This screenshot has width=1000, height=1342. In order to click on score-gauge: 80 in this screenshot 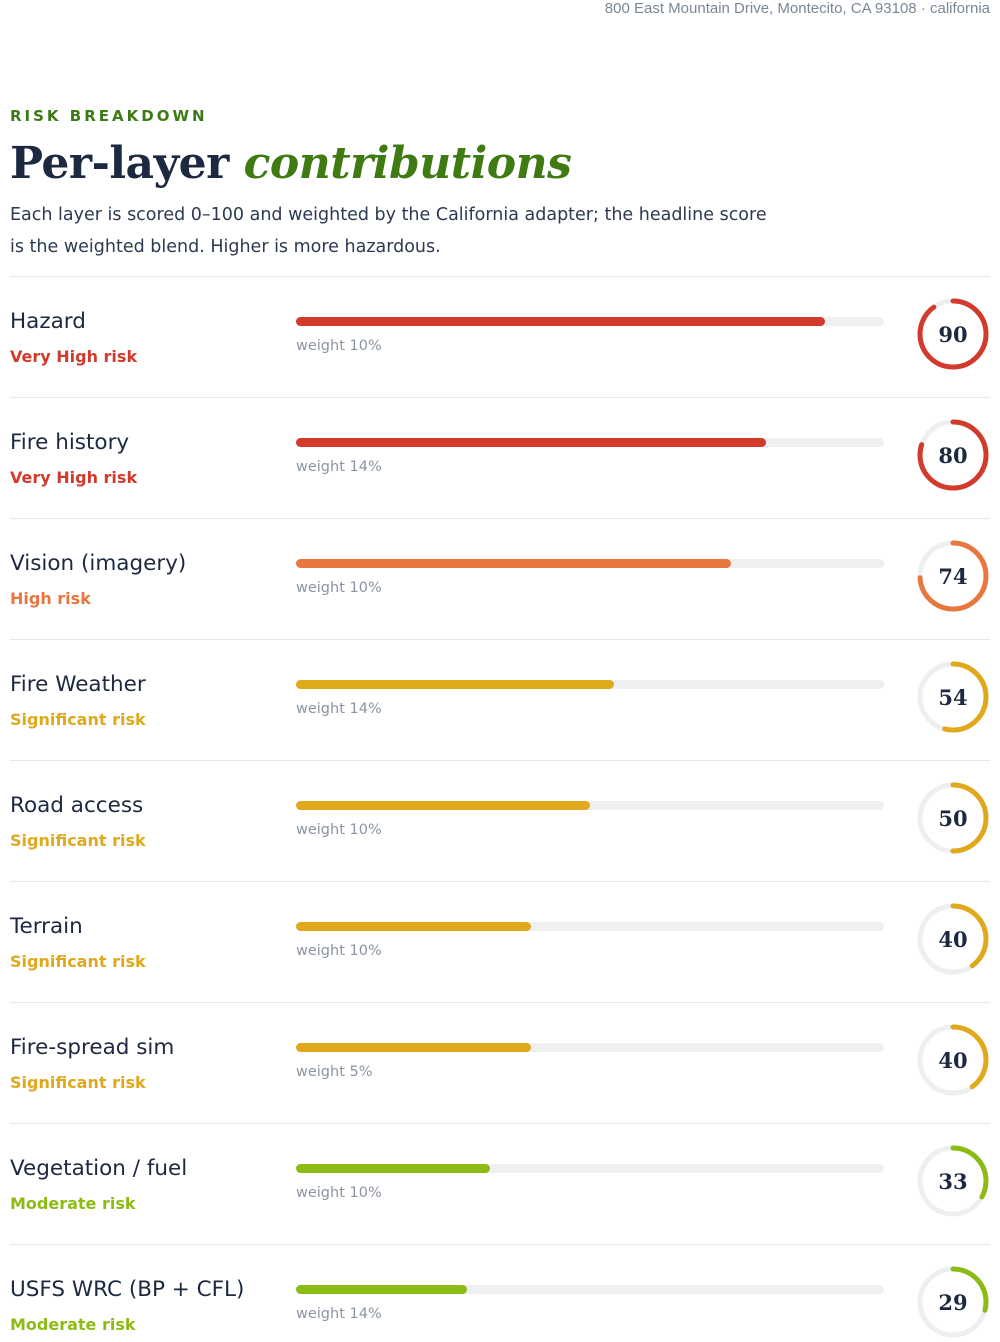, I will do `click(953, 455)`.